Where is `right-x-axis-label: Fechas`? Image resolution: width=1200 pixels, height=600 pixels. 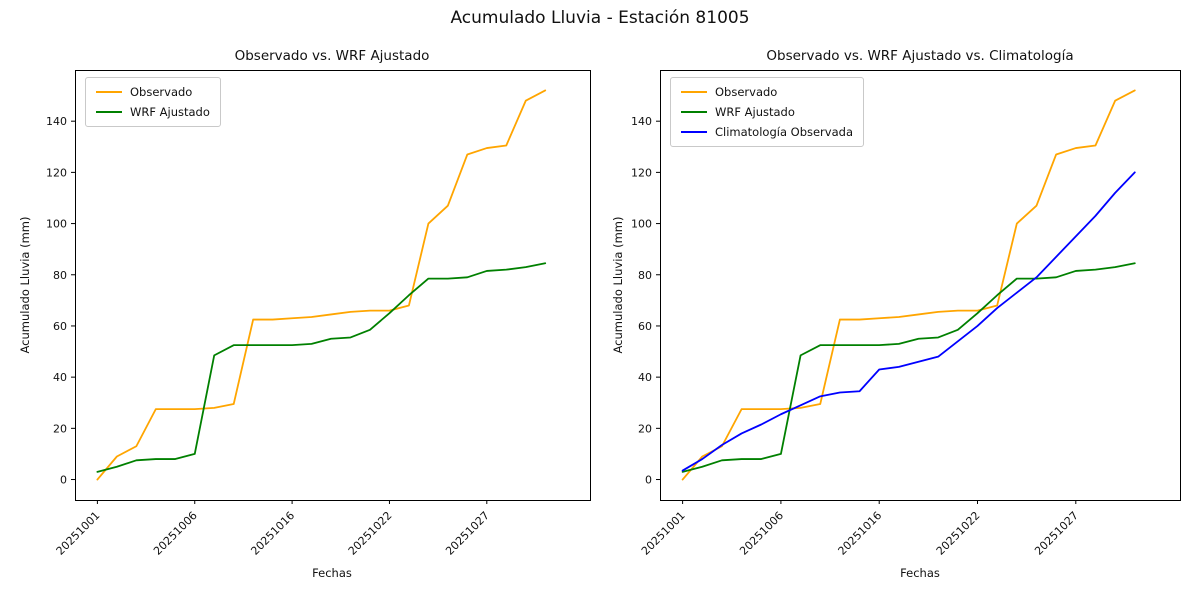
right-x-axis-label: Fechas is located at coordinates (920, 573).